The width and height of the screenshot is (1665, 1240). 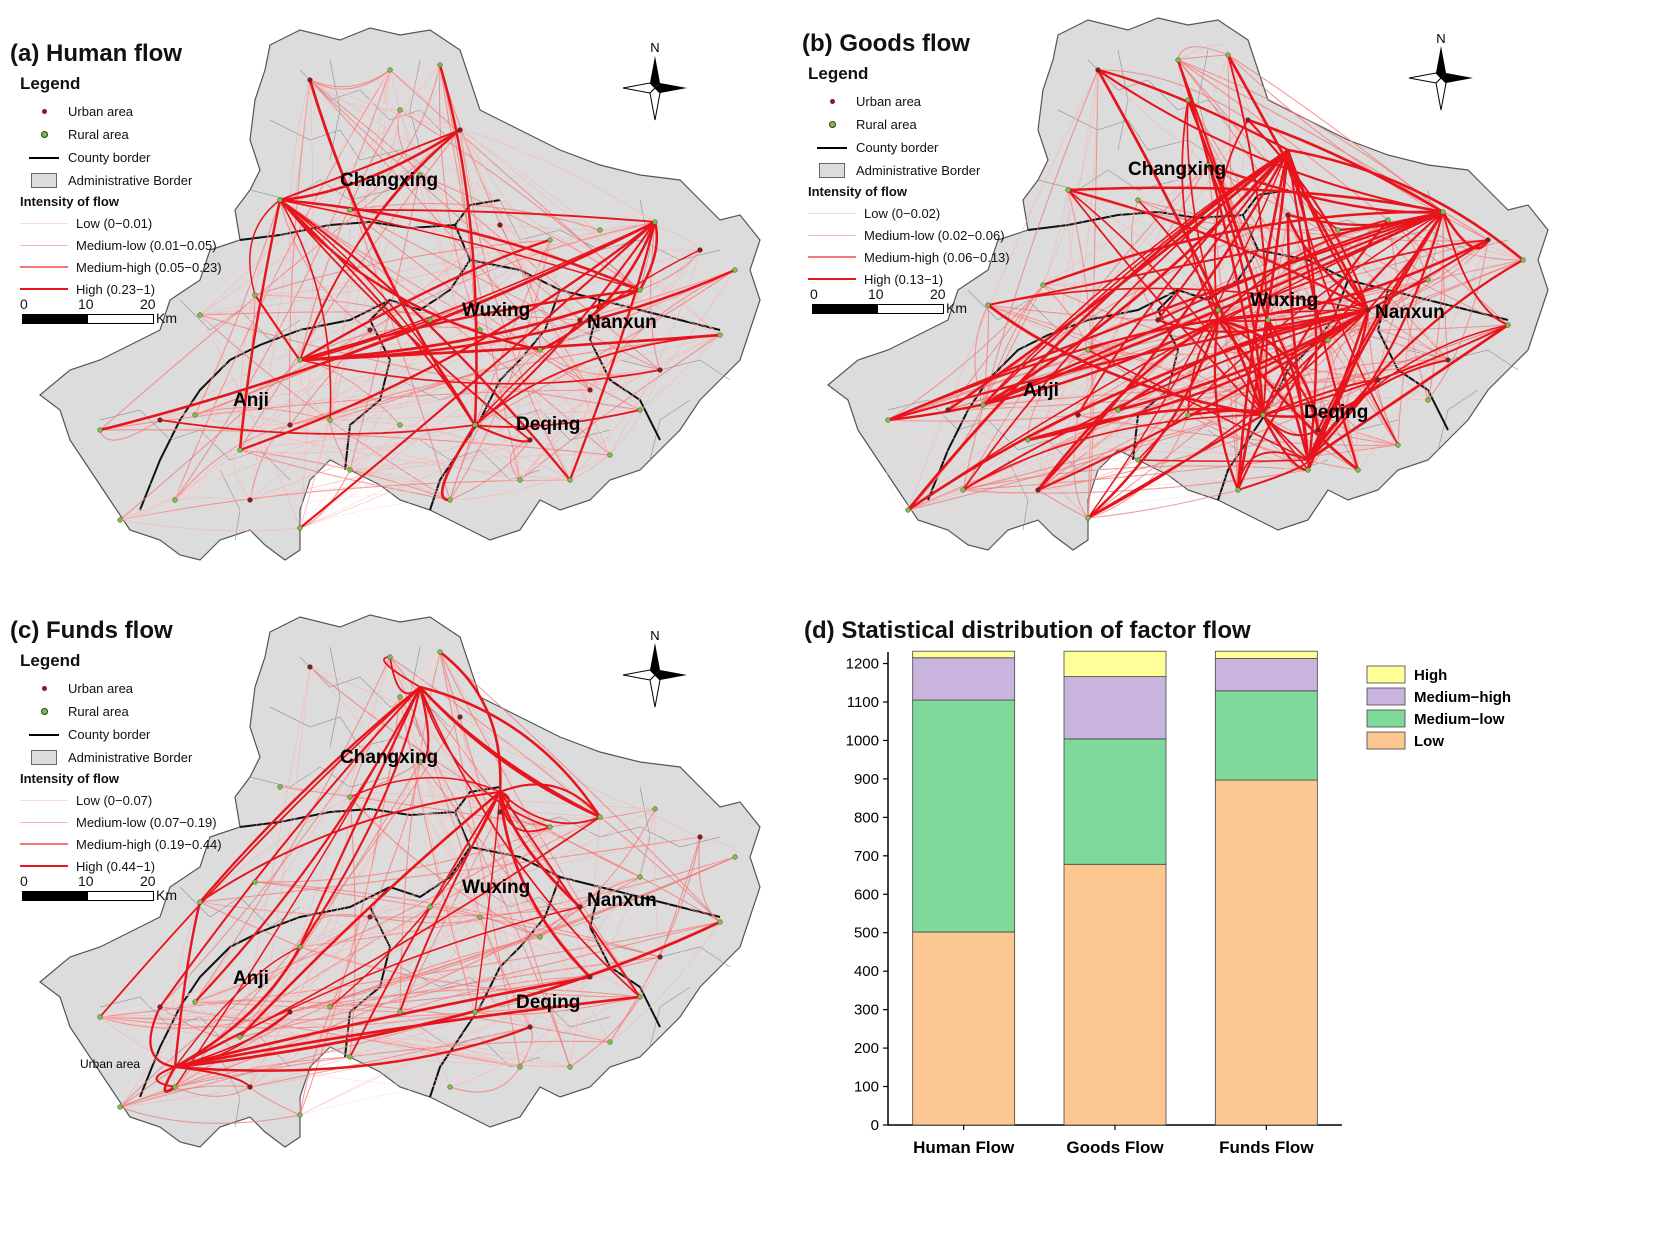 What do you see at coordinates (114, 223) in the screenshot?
I see `legend-class-low: Low (0−0.01)` at bounding box center [114, 223].